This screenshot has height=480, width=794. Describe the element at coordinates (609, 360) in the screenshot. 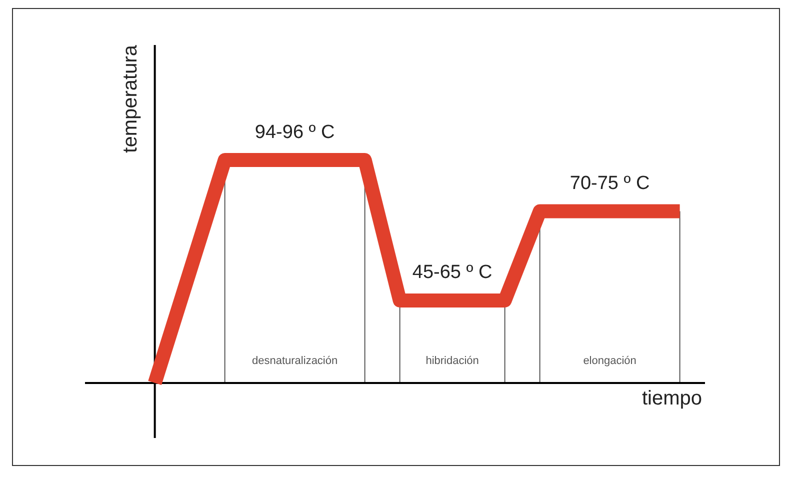

I see `annotation: elongación` at that location.